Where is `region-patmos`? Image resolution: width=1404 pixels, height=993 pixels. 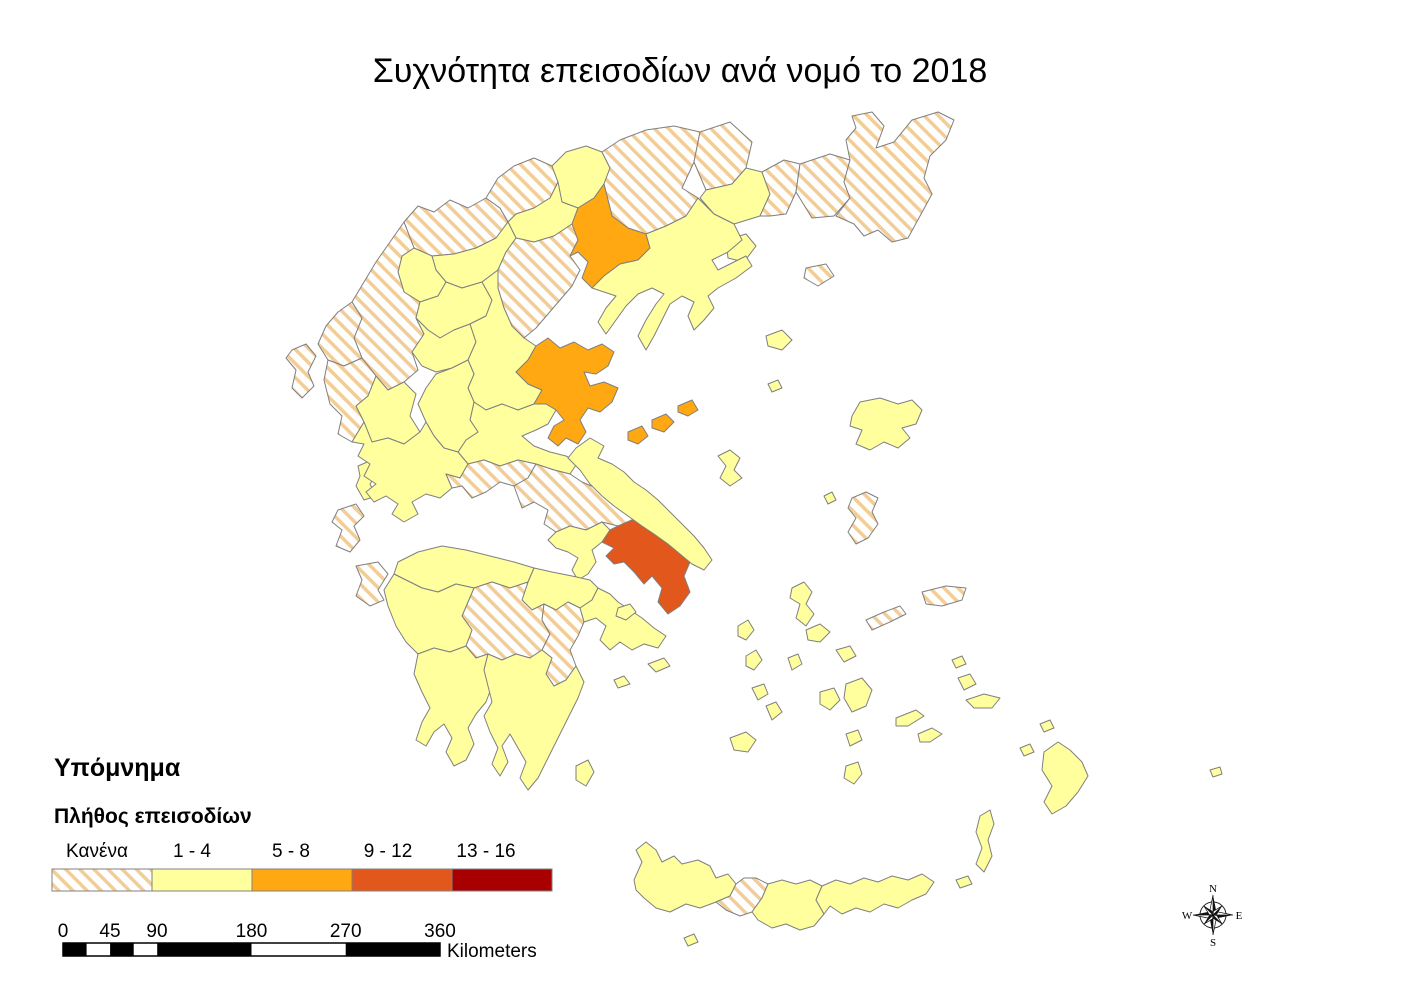
region-patmos is located at coordinates (959, 662).